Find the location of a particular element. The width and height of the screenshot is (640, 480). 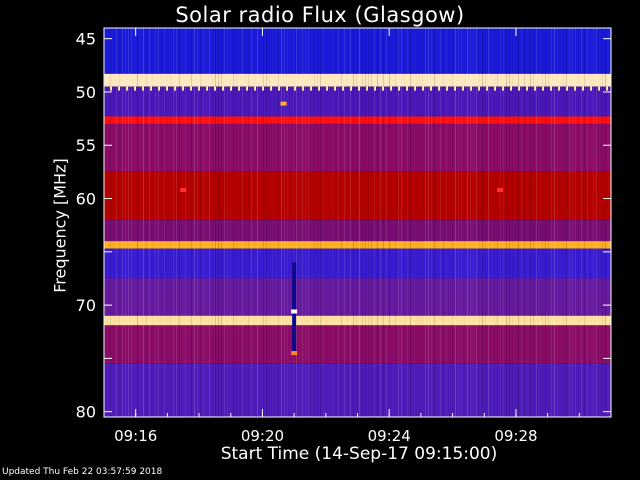

y-axis-label: Frequency [MHz] is located at coordinates (60, 225).